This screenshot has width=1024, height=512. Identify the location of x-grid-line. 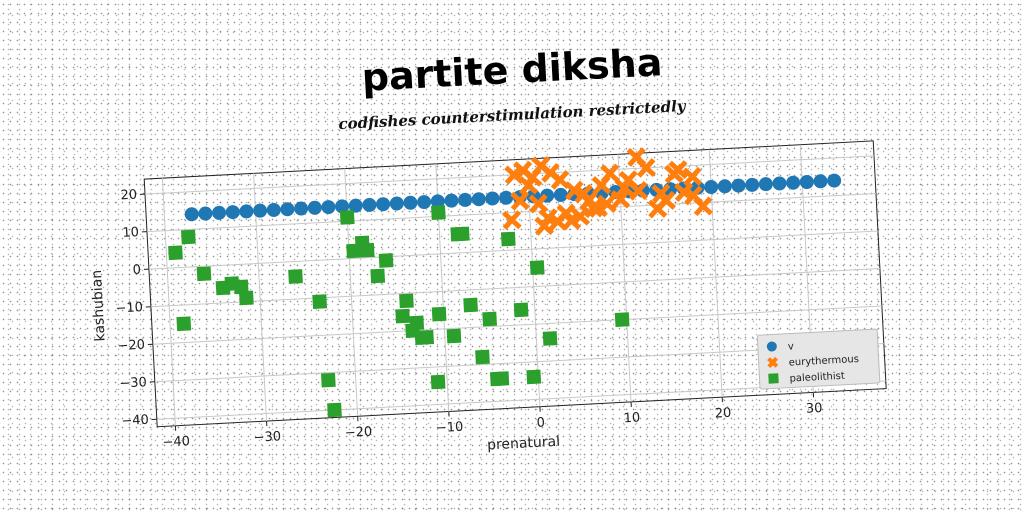
(168, 302).